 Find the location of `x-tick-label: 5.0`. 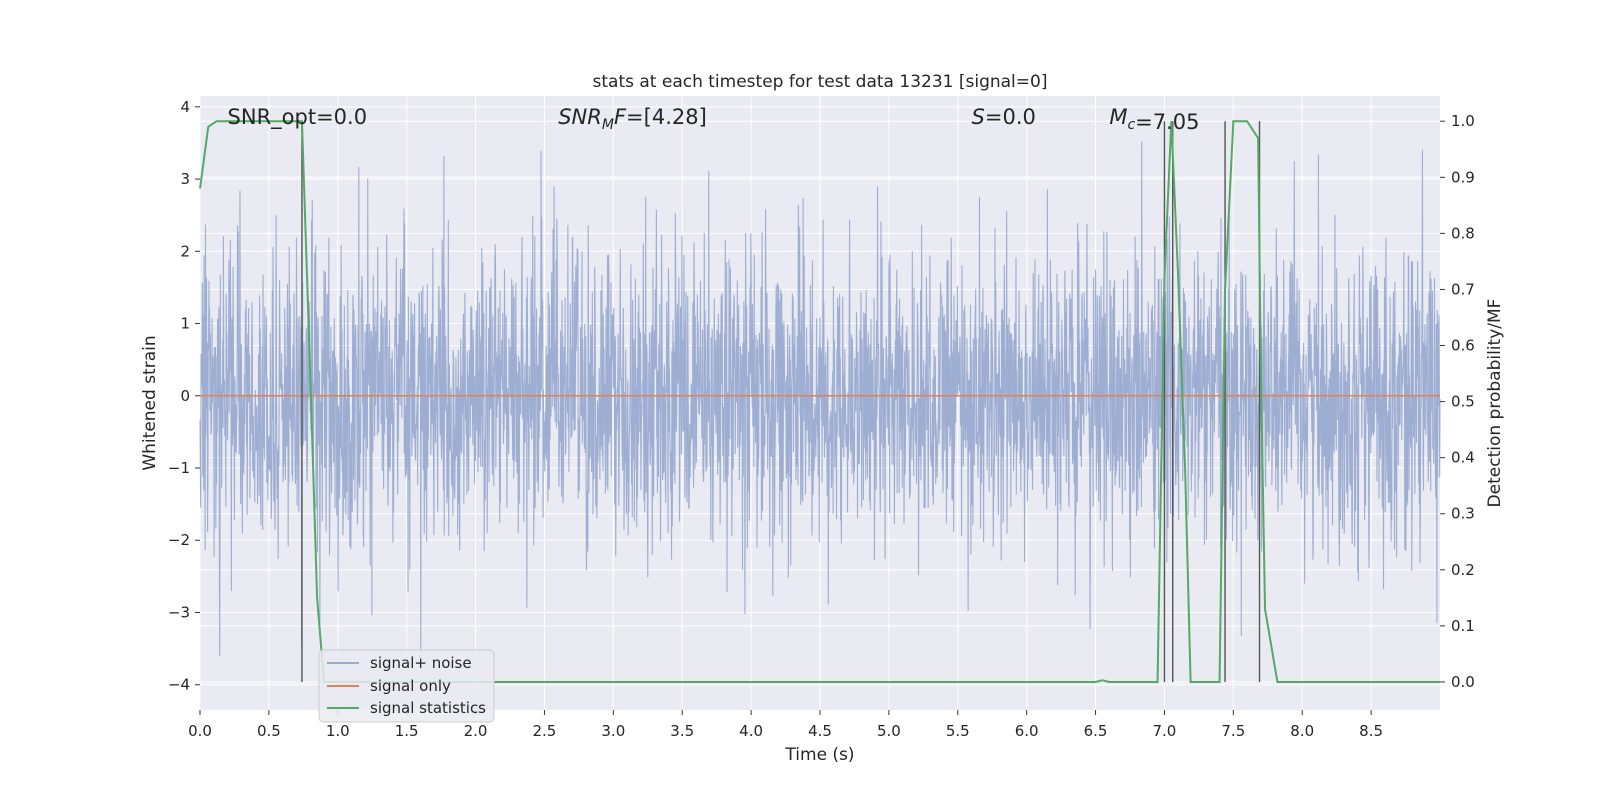

x-tick-label: 5.0 is located at coordinates (889, 731).